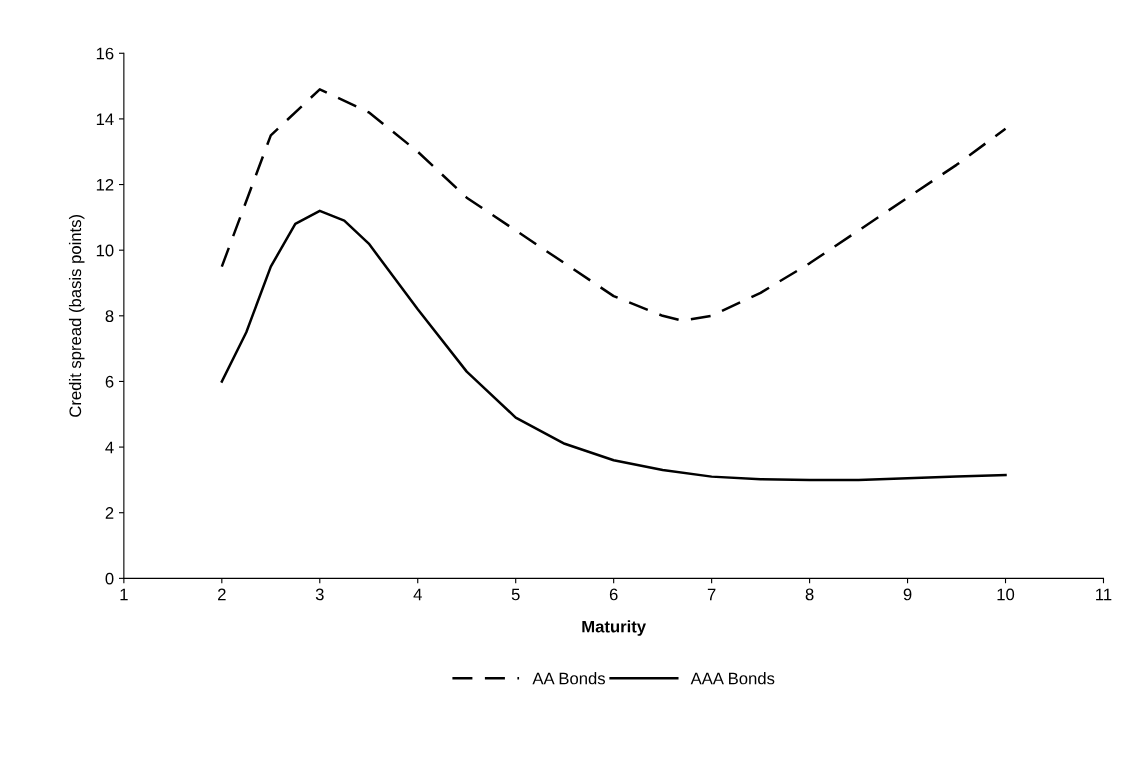  I want to click on x-tick-label: 6, so click(613, 594).